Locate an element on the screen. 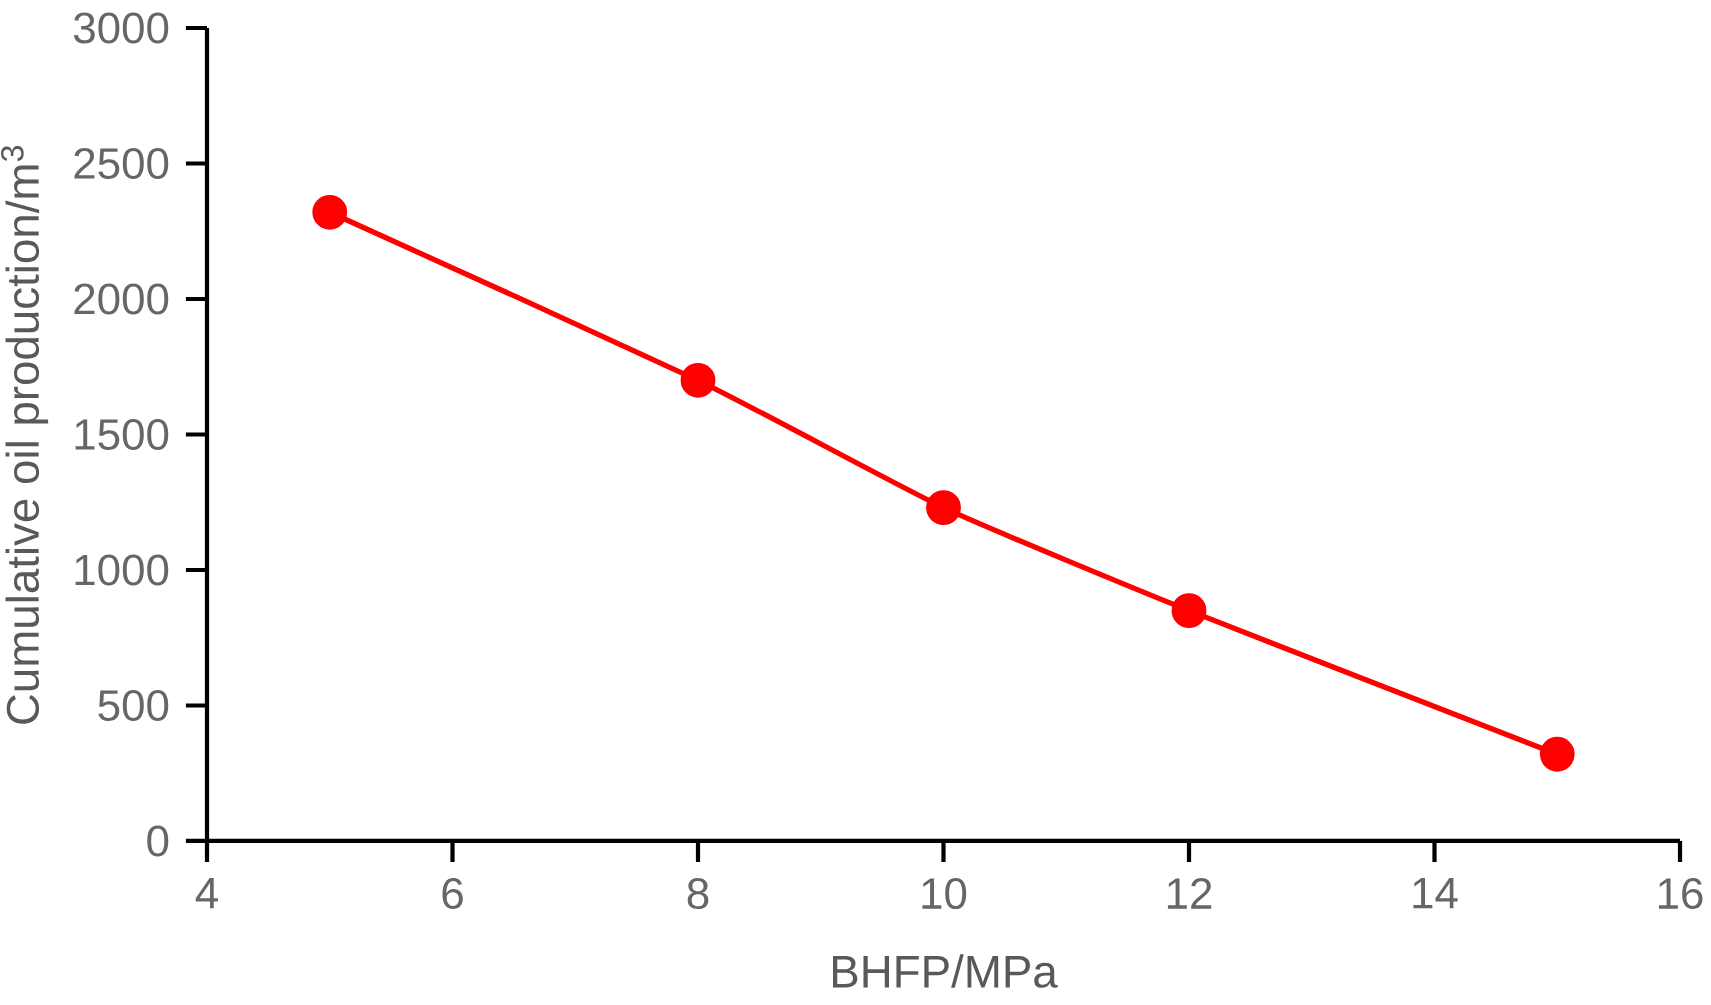  x-tick-label: 14 is located at coordinates (1435, 893).